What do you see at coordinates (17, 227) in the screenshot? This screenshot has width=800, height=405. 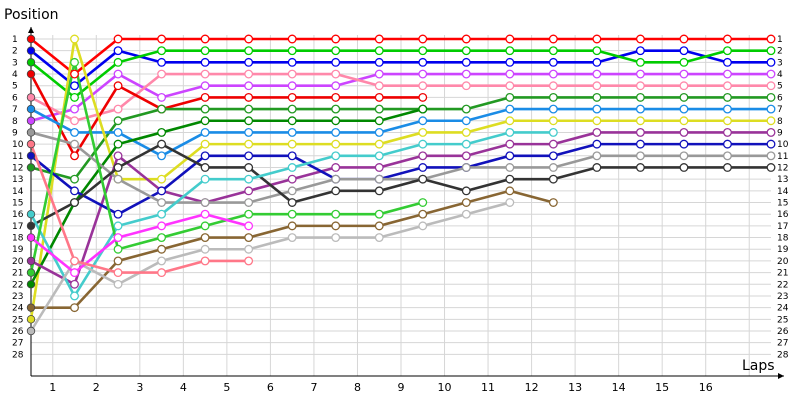 I see `y-tick-left-17: 17` at bounding box center [17, 227].